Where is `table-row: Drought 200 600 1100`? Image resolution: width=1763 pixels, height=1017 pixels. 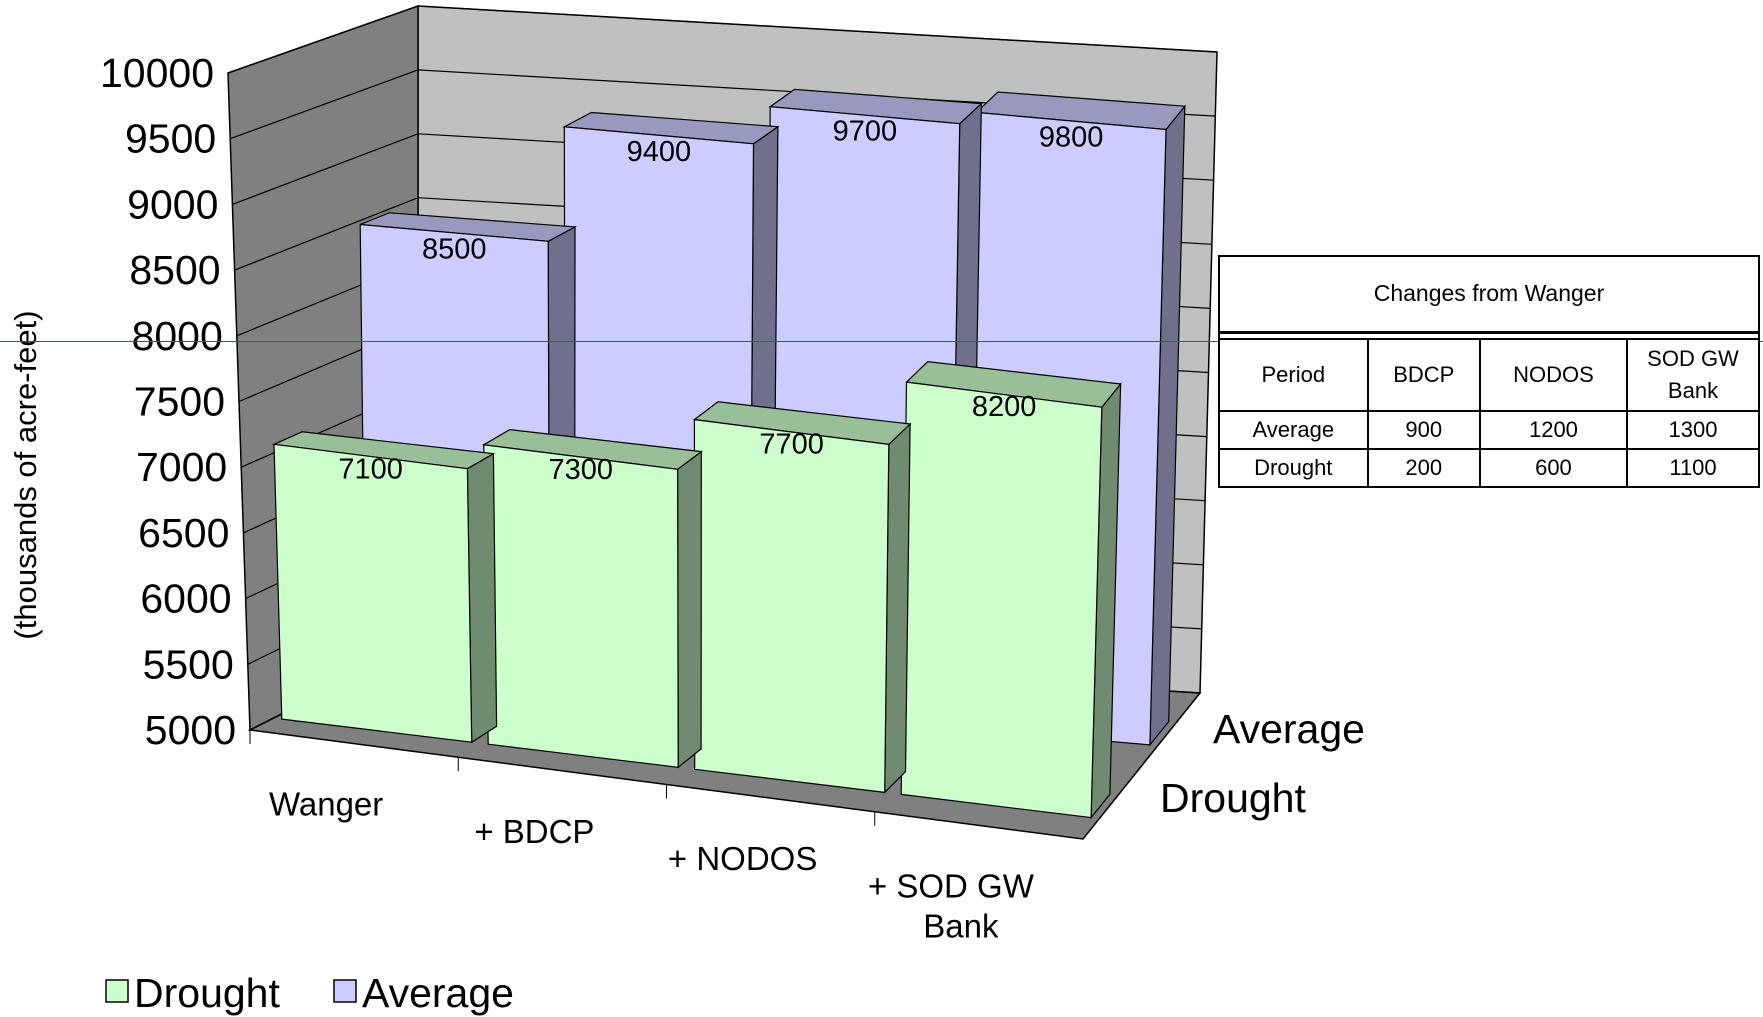
table-row: Drought 200 600 1100 is located at coordinates (1489, 468).